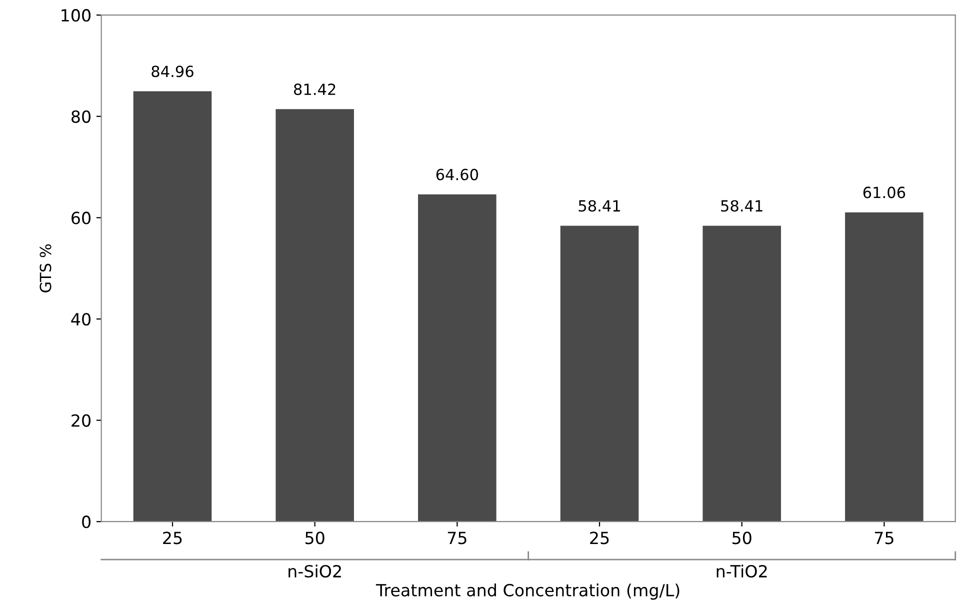  What do you see at coordinates (80, 319) in the screenshot?
I see `y-tick-label: 40` at bounding box center [80, 319].